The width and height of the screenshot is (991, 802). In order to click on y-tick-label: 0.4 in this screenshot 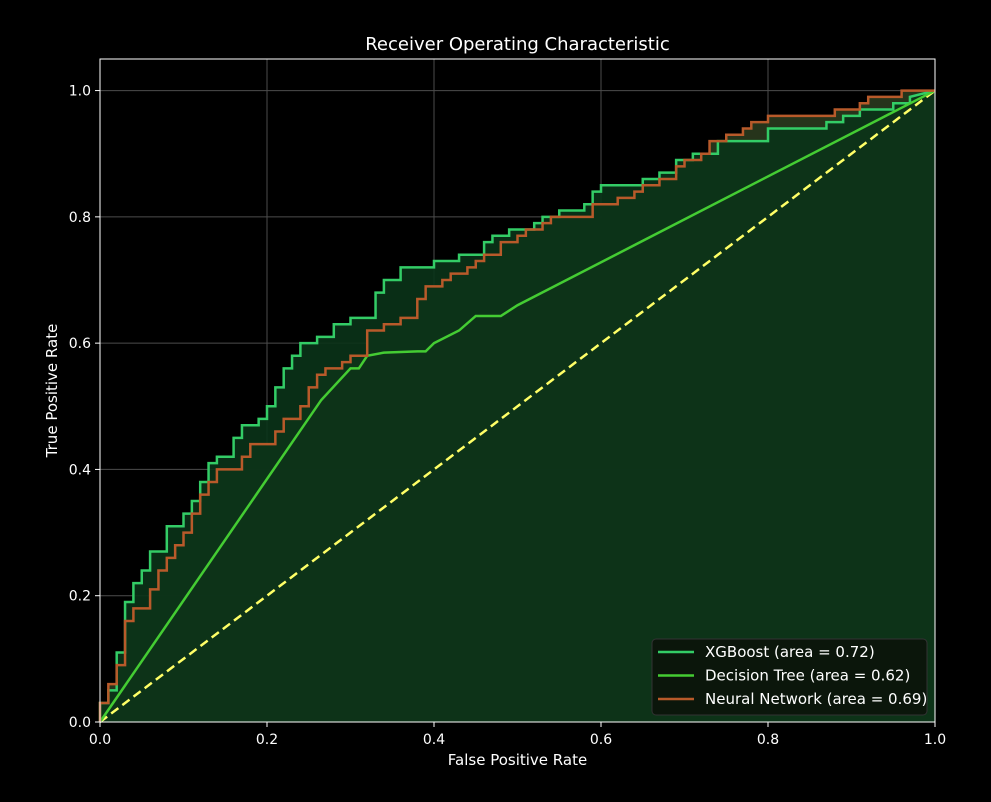, I will do `click(80, 470)`.